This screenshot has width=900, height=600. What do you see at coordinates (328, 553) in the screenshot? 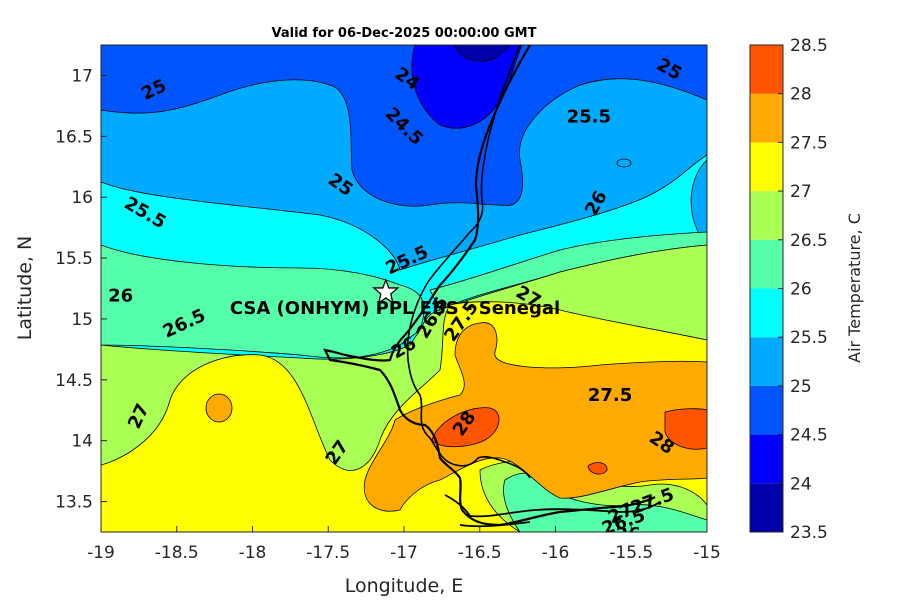
I see `x-tick-label: -17.5` at bounding box center [328, 553].